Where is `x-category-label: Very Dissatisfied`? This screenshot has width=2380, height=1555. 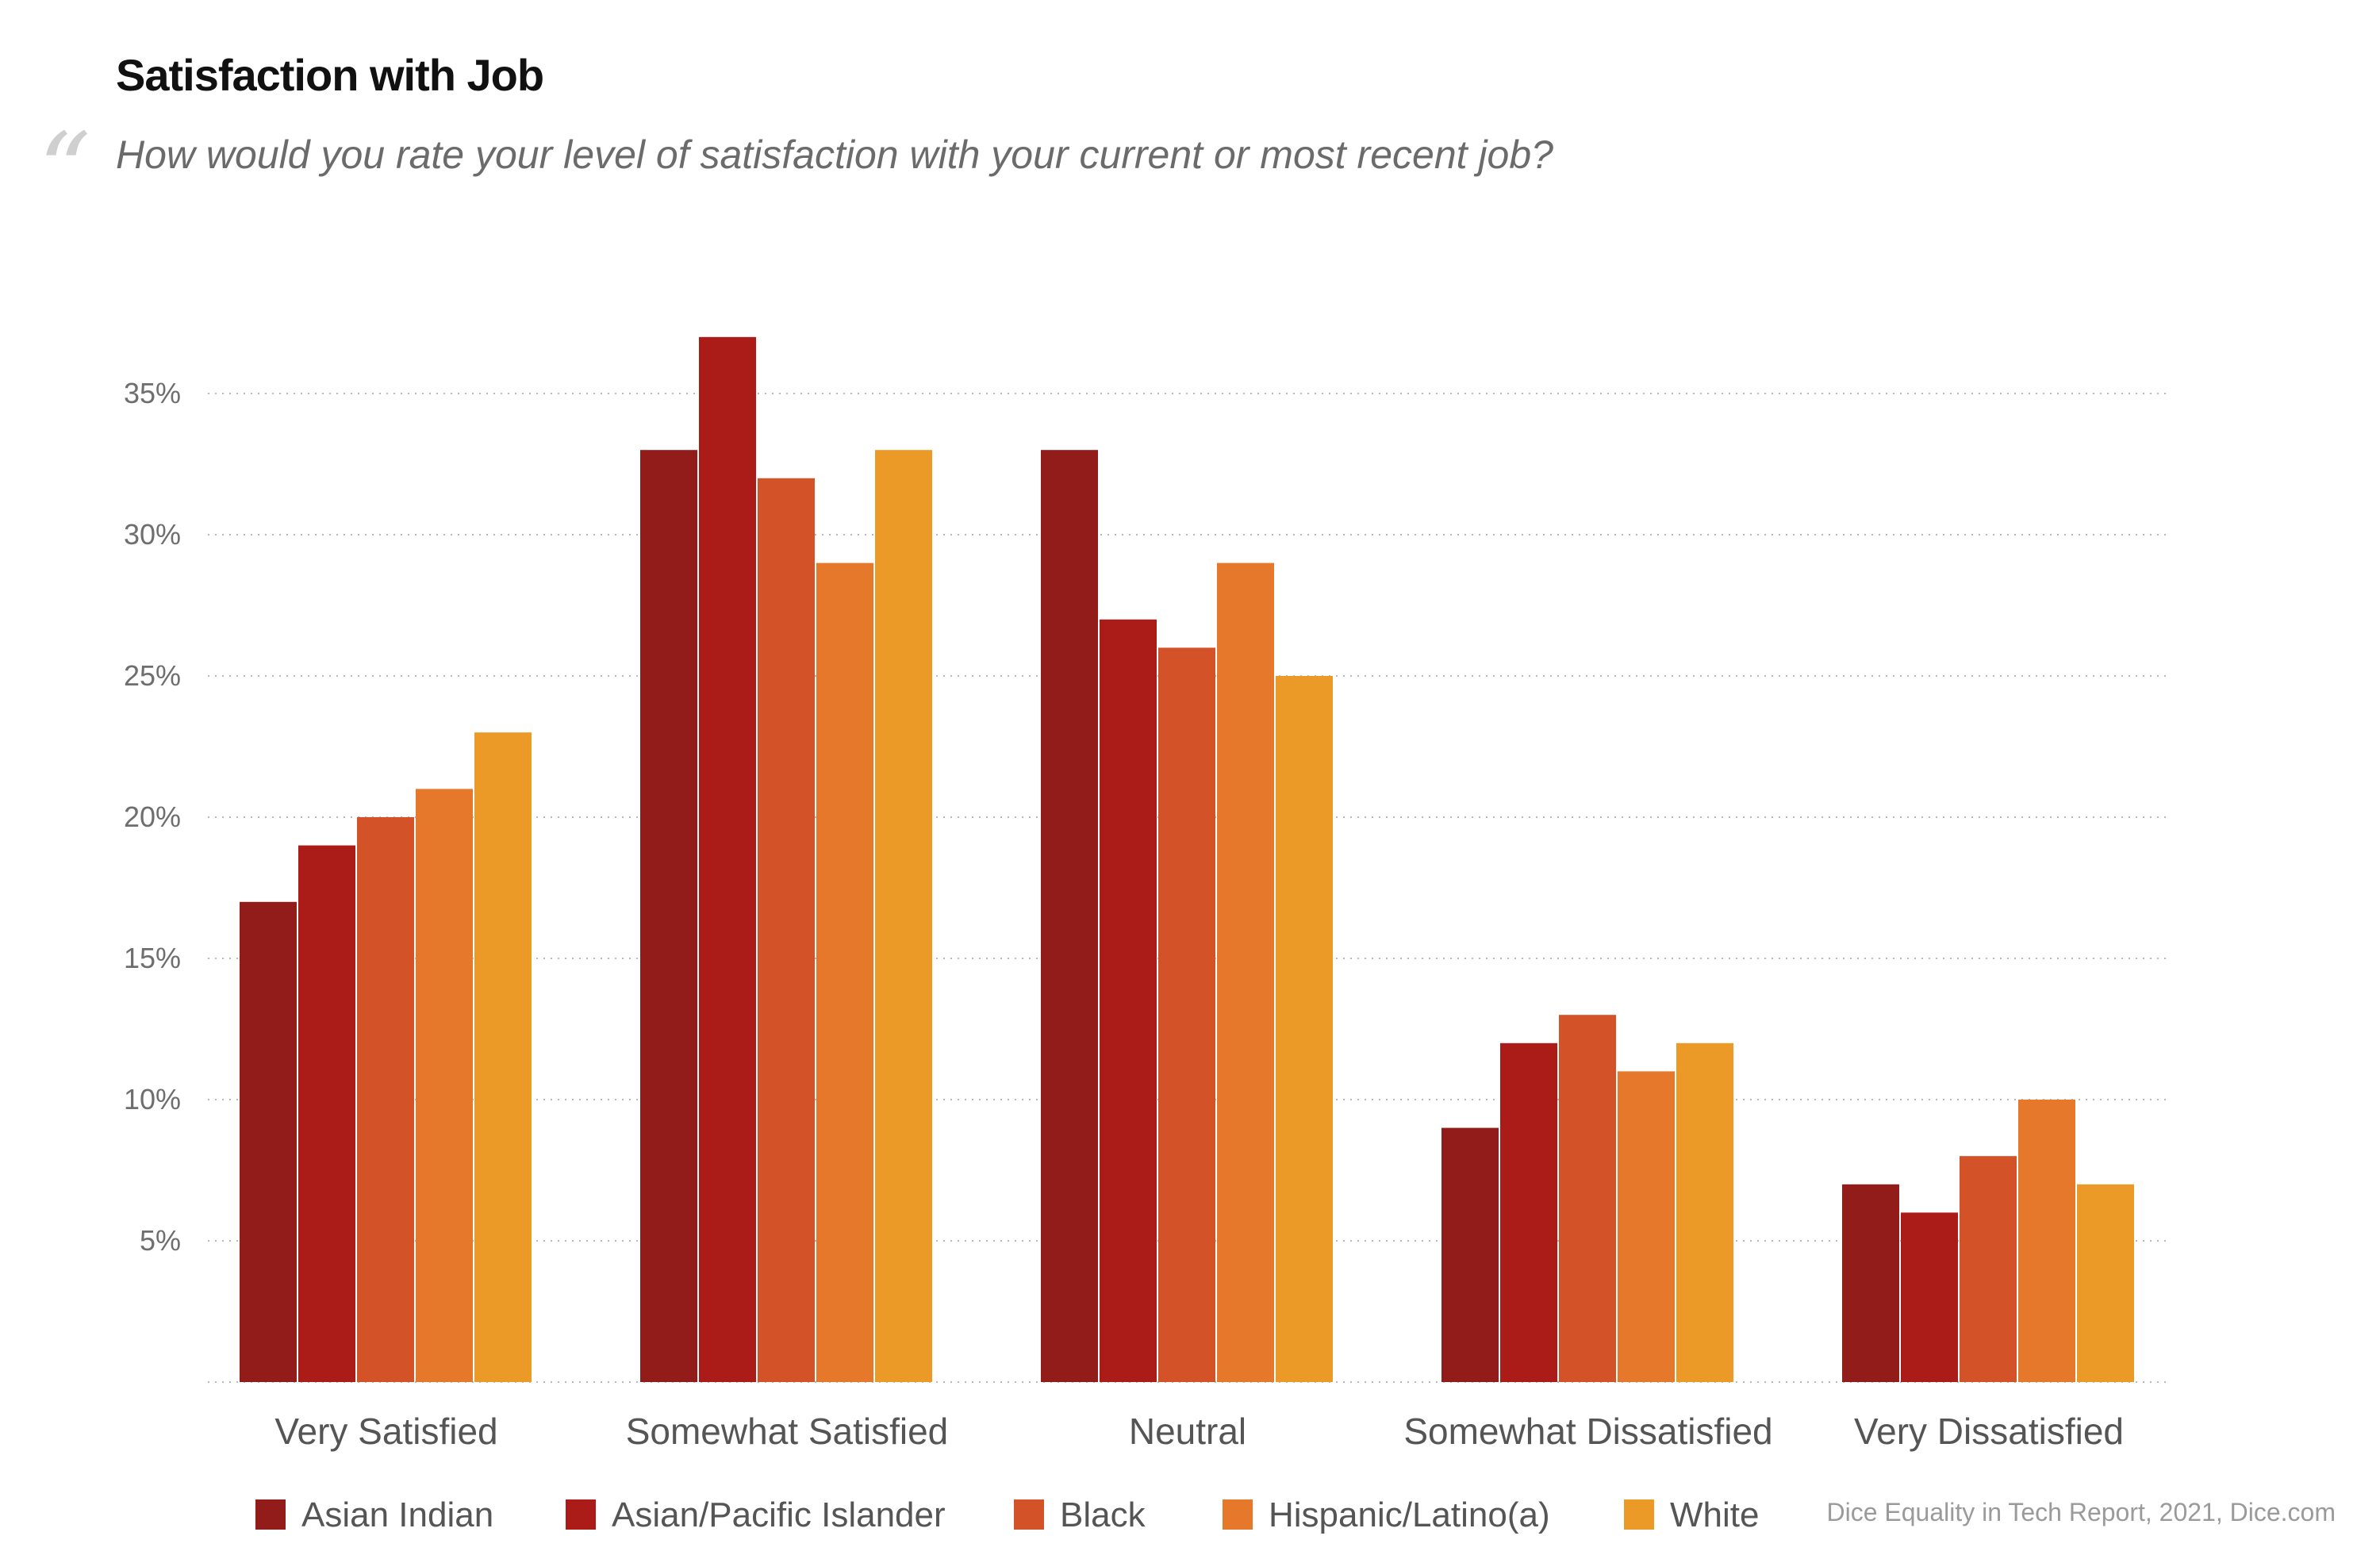
x-category-label: Very Dissatisfied is located at coordinates (1989, 1431).